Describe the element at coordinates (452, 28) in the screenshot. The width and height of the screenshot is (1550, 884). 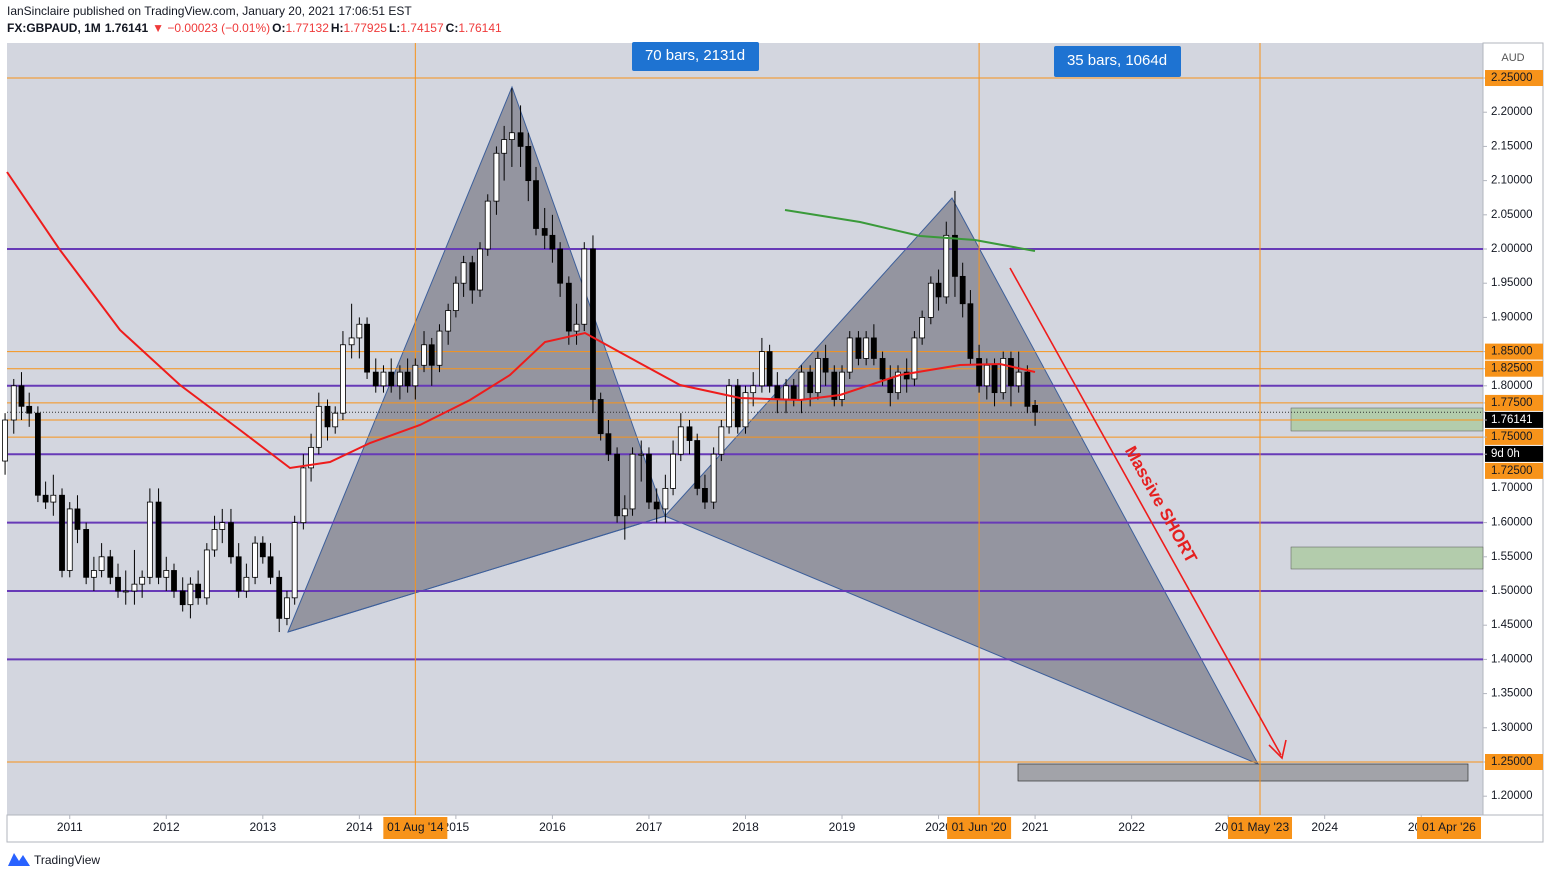
I see `quote-field: C:` at that location.